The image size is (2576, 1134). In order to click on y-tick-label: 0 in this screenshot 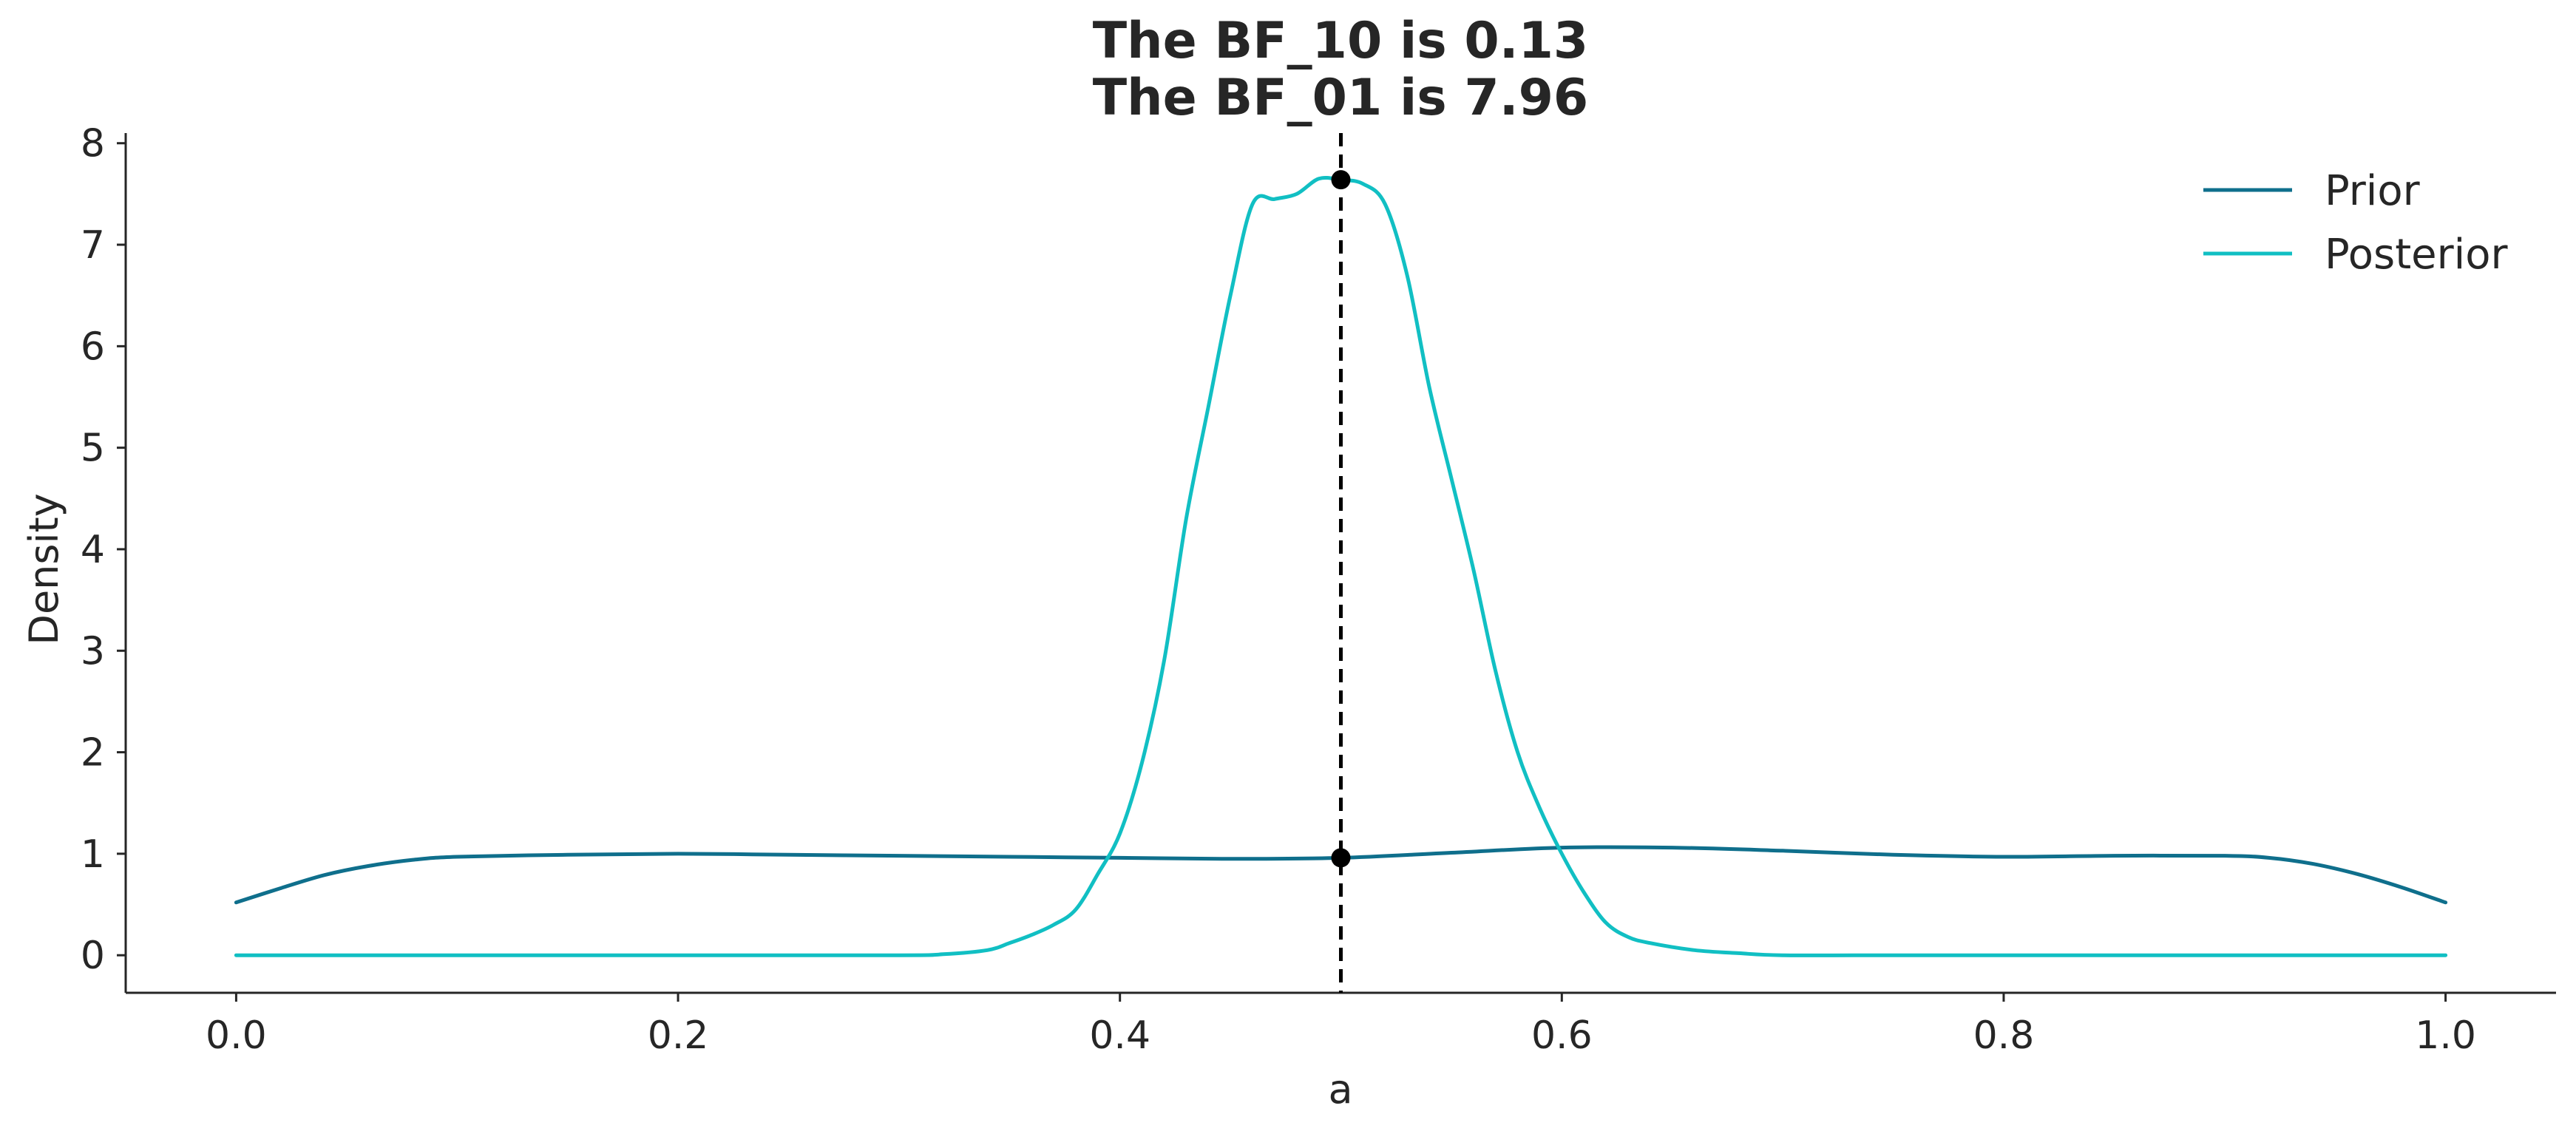, I will do `click(93, 956)`.